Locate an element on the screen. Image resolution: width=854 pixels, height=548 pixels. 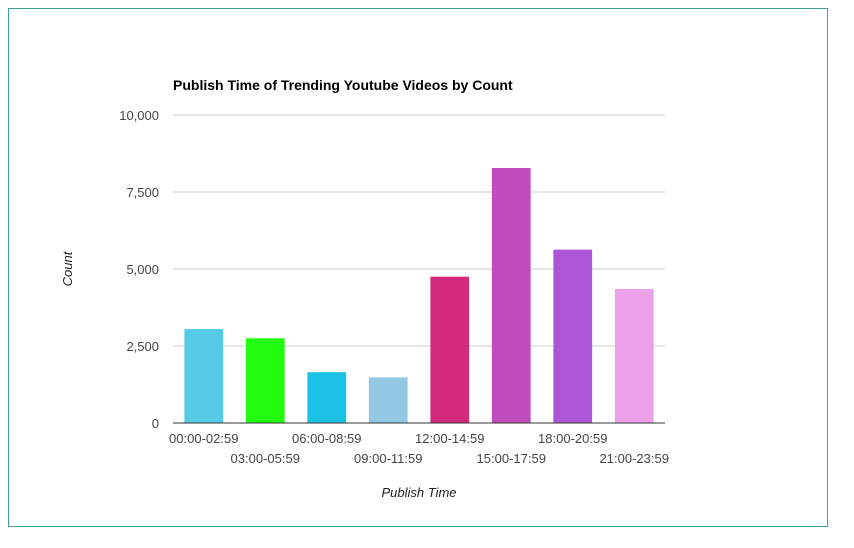
y-tick-label: 10,000 is located at coordinates (139, 115).